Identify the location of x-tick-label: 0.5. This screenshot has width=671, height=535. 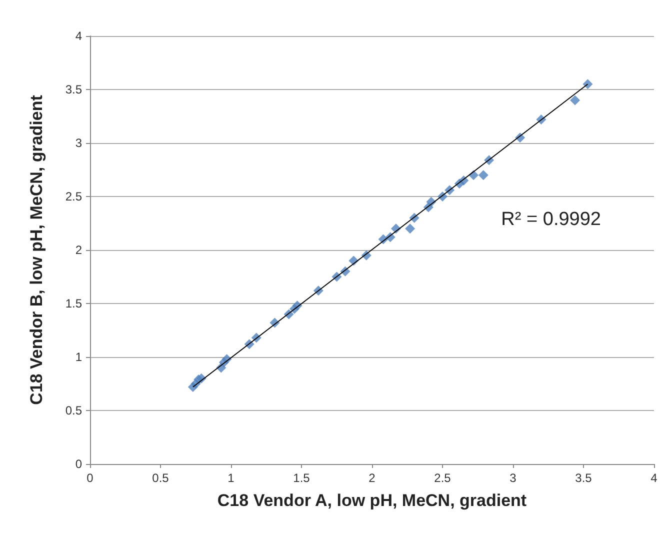
(161, 478).